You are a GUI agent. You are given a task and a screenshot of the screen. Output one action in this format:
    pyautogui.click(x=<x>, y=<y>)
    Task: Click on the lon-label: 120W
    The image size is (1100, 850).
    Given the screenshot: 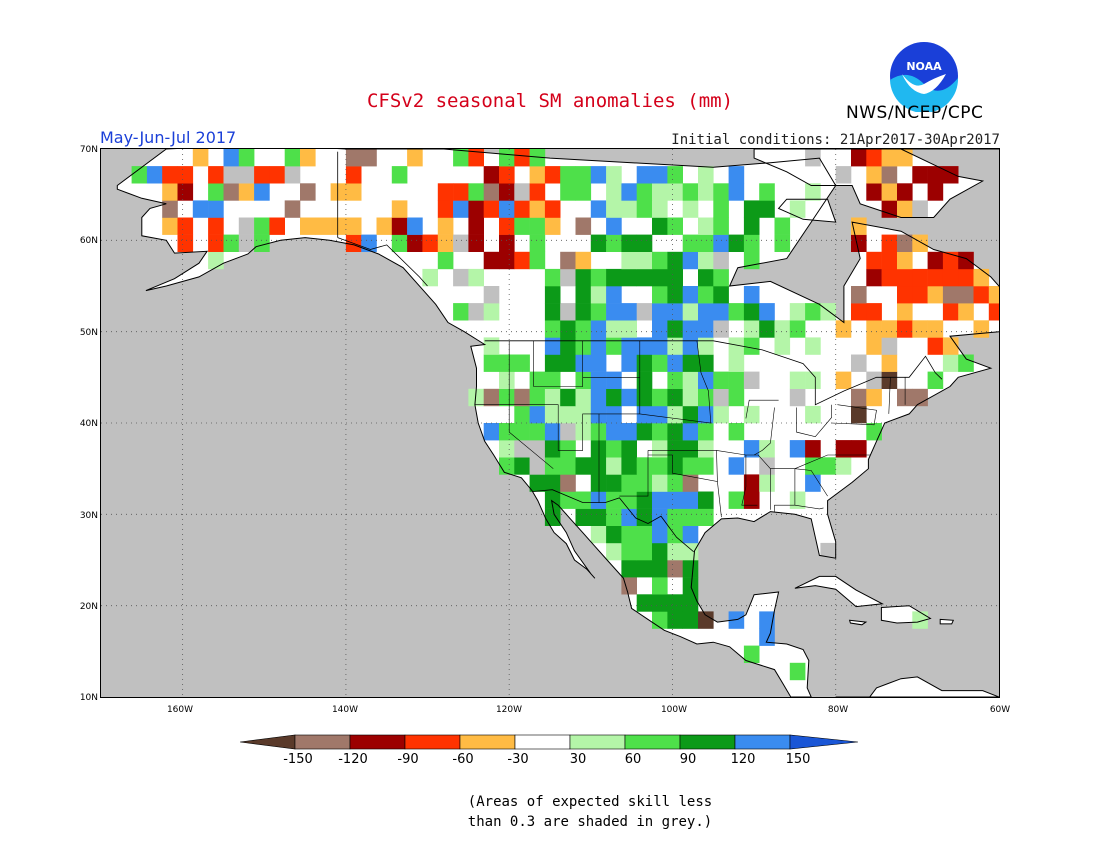 What is the action you would take?
    pyautogui.click(x=509, y=710)
    